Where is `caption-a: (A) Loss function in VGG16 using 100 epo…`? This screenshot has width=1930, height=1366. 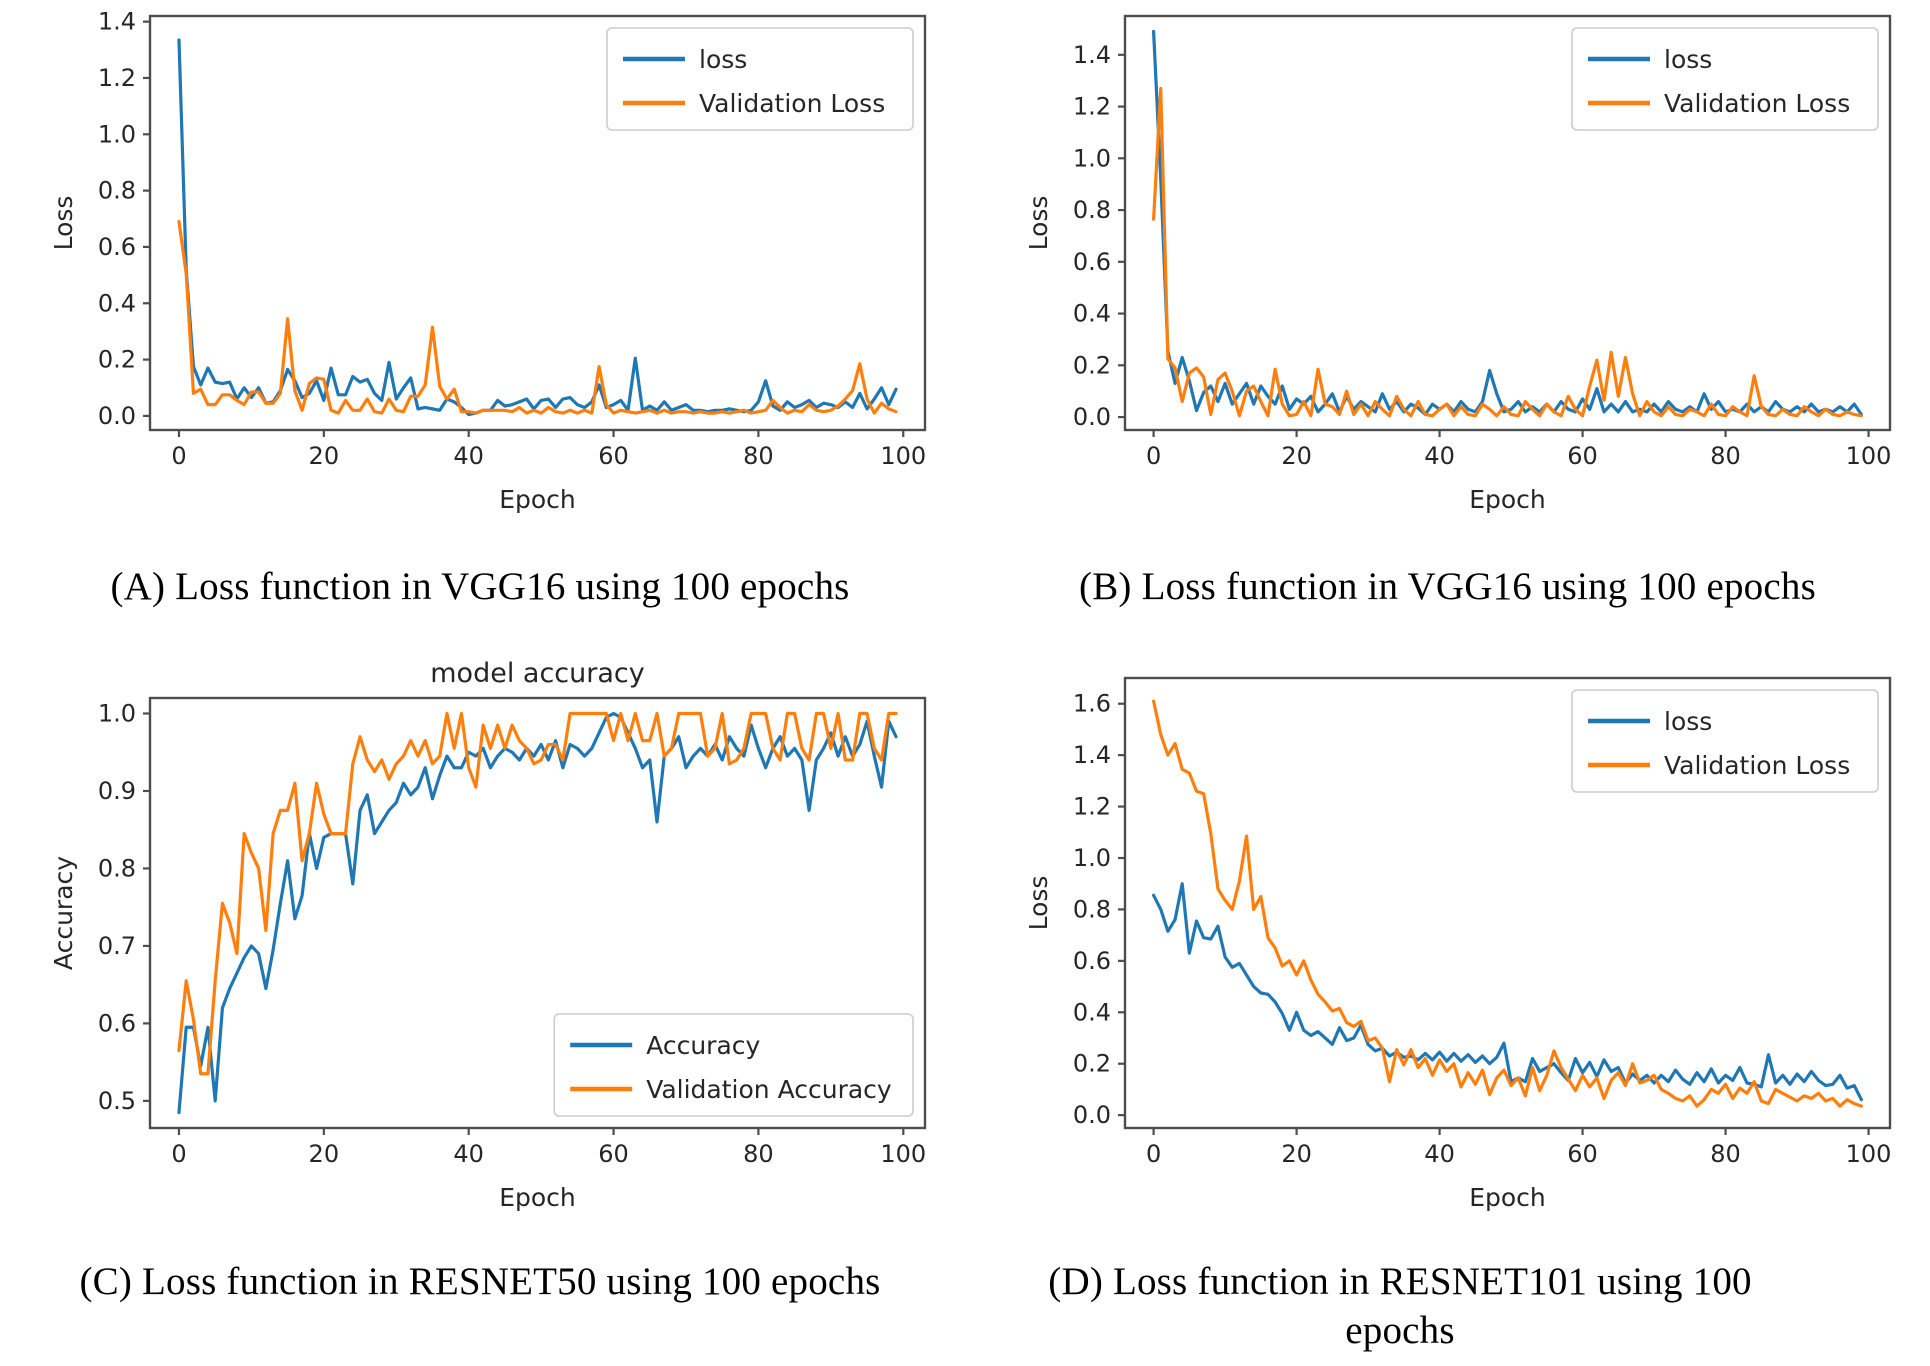
caption-a: (A) Loss function in VGG16 using 100 epo… is located at coordinates (480, 586).